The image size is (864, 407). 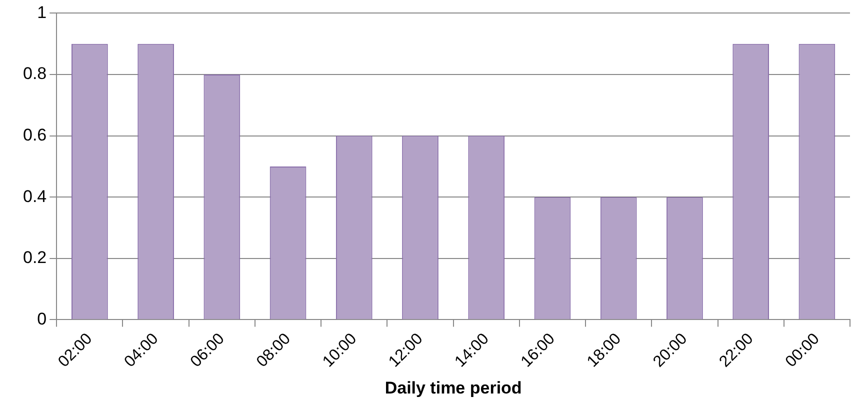 I want to click on x-axis-title: Daily time period, so click(x=453, y=388).